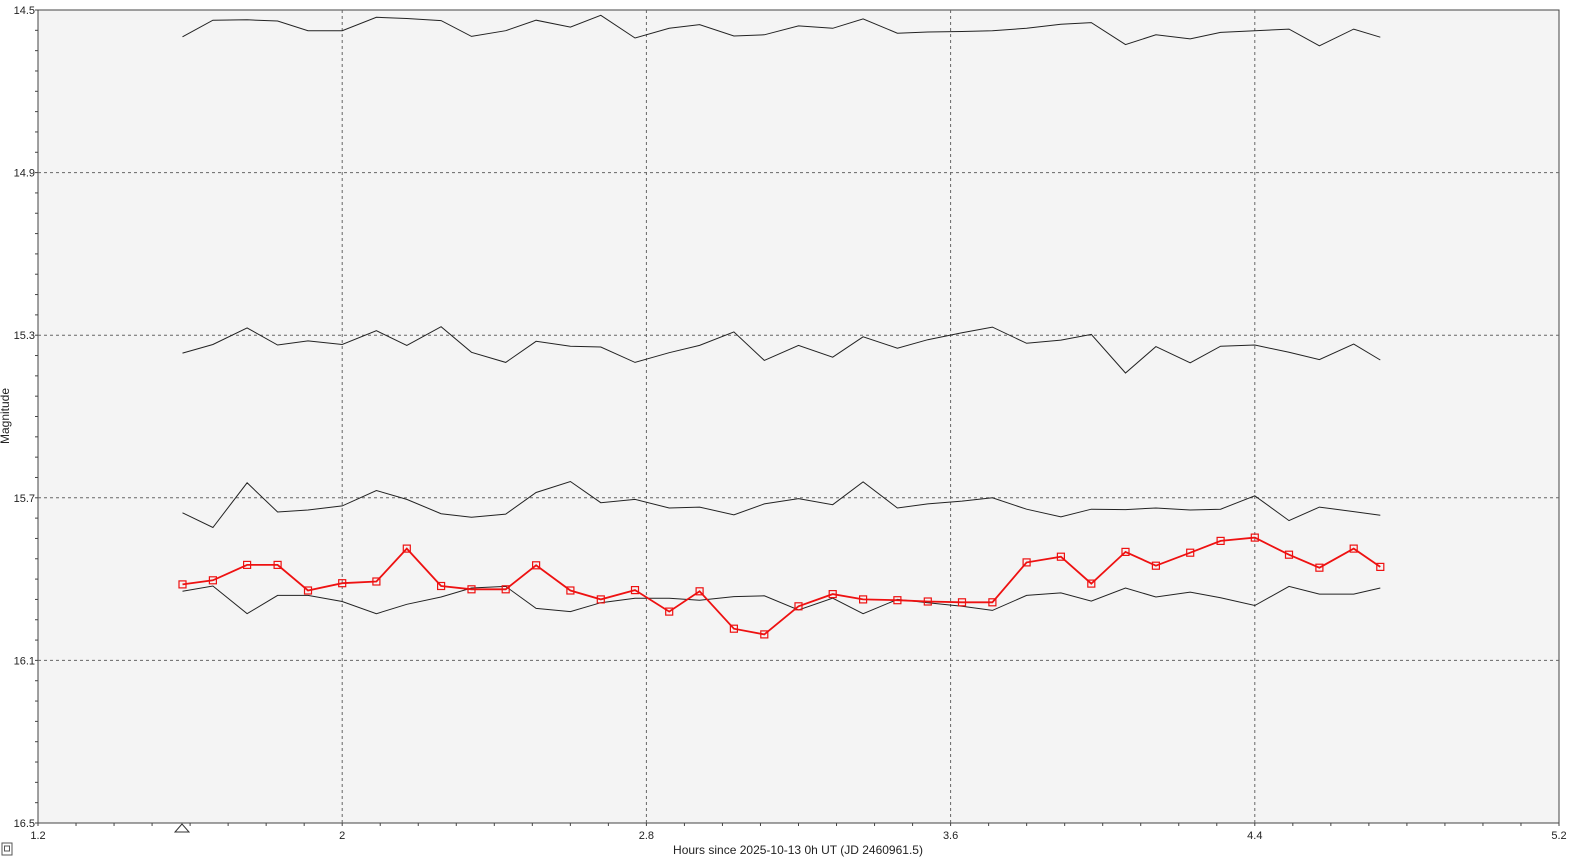 The height and width of the screenshot is (865, 1582). What do you see at coordinates (1558, 836) in the screenshot?
I see `x-tick-label: 5.2` at bounding box center [1558, 836].